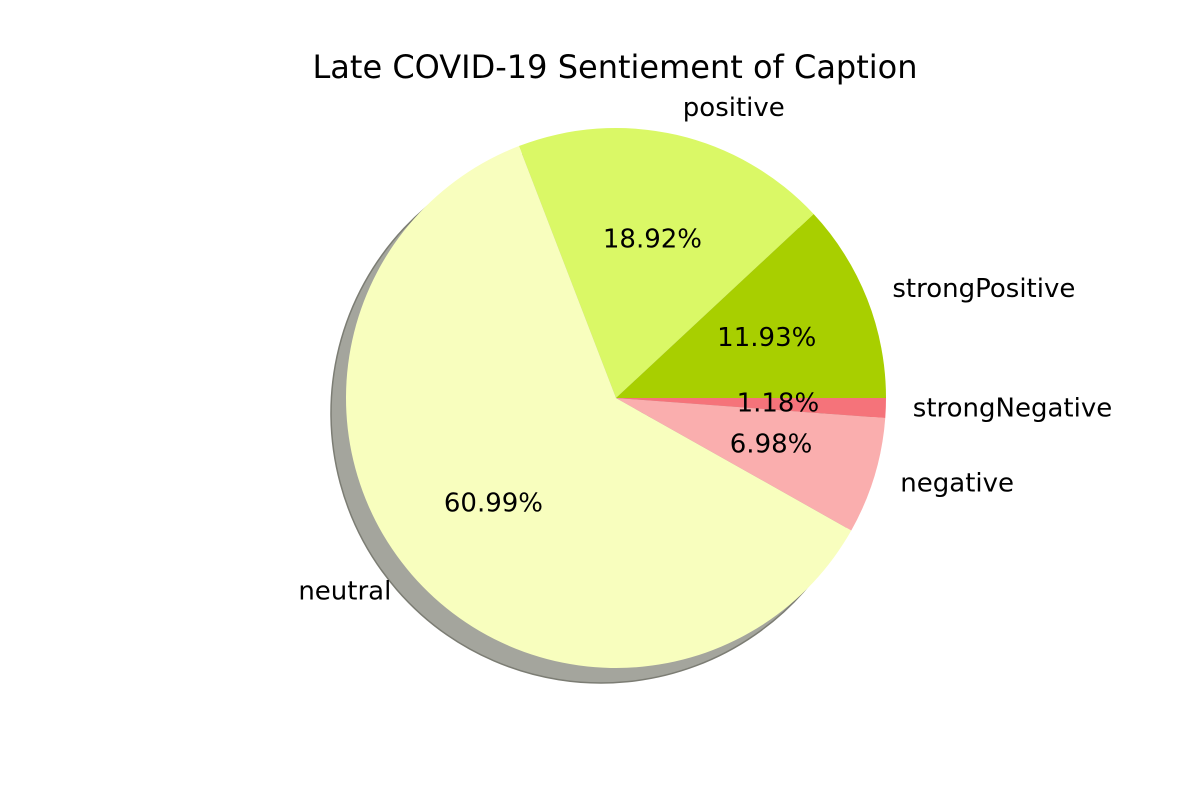 This screenshot has width=1200, height=800. What do you see at coordinates (493, 503) in the screenshot?
I see `slice-pct-label-neutral: 60.99%` at bounding box center [493, 503].